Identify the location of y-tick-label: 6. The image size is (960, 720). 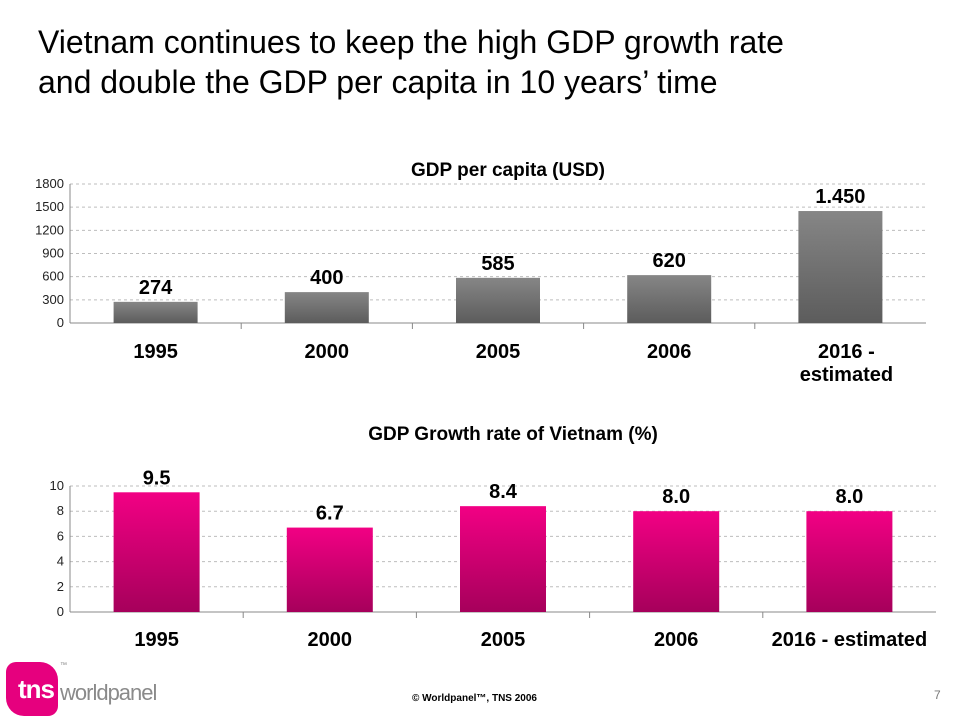
(60, 535).